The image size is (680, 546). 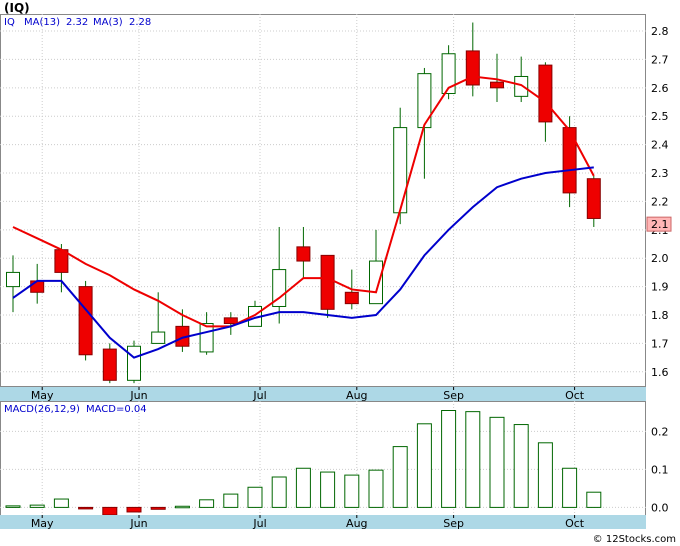 I want to click on price-y-tick: 1.7, so click(x=660, y=343).